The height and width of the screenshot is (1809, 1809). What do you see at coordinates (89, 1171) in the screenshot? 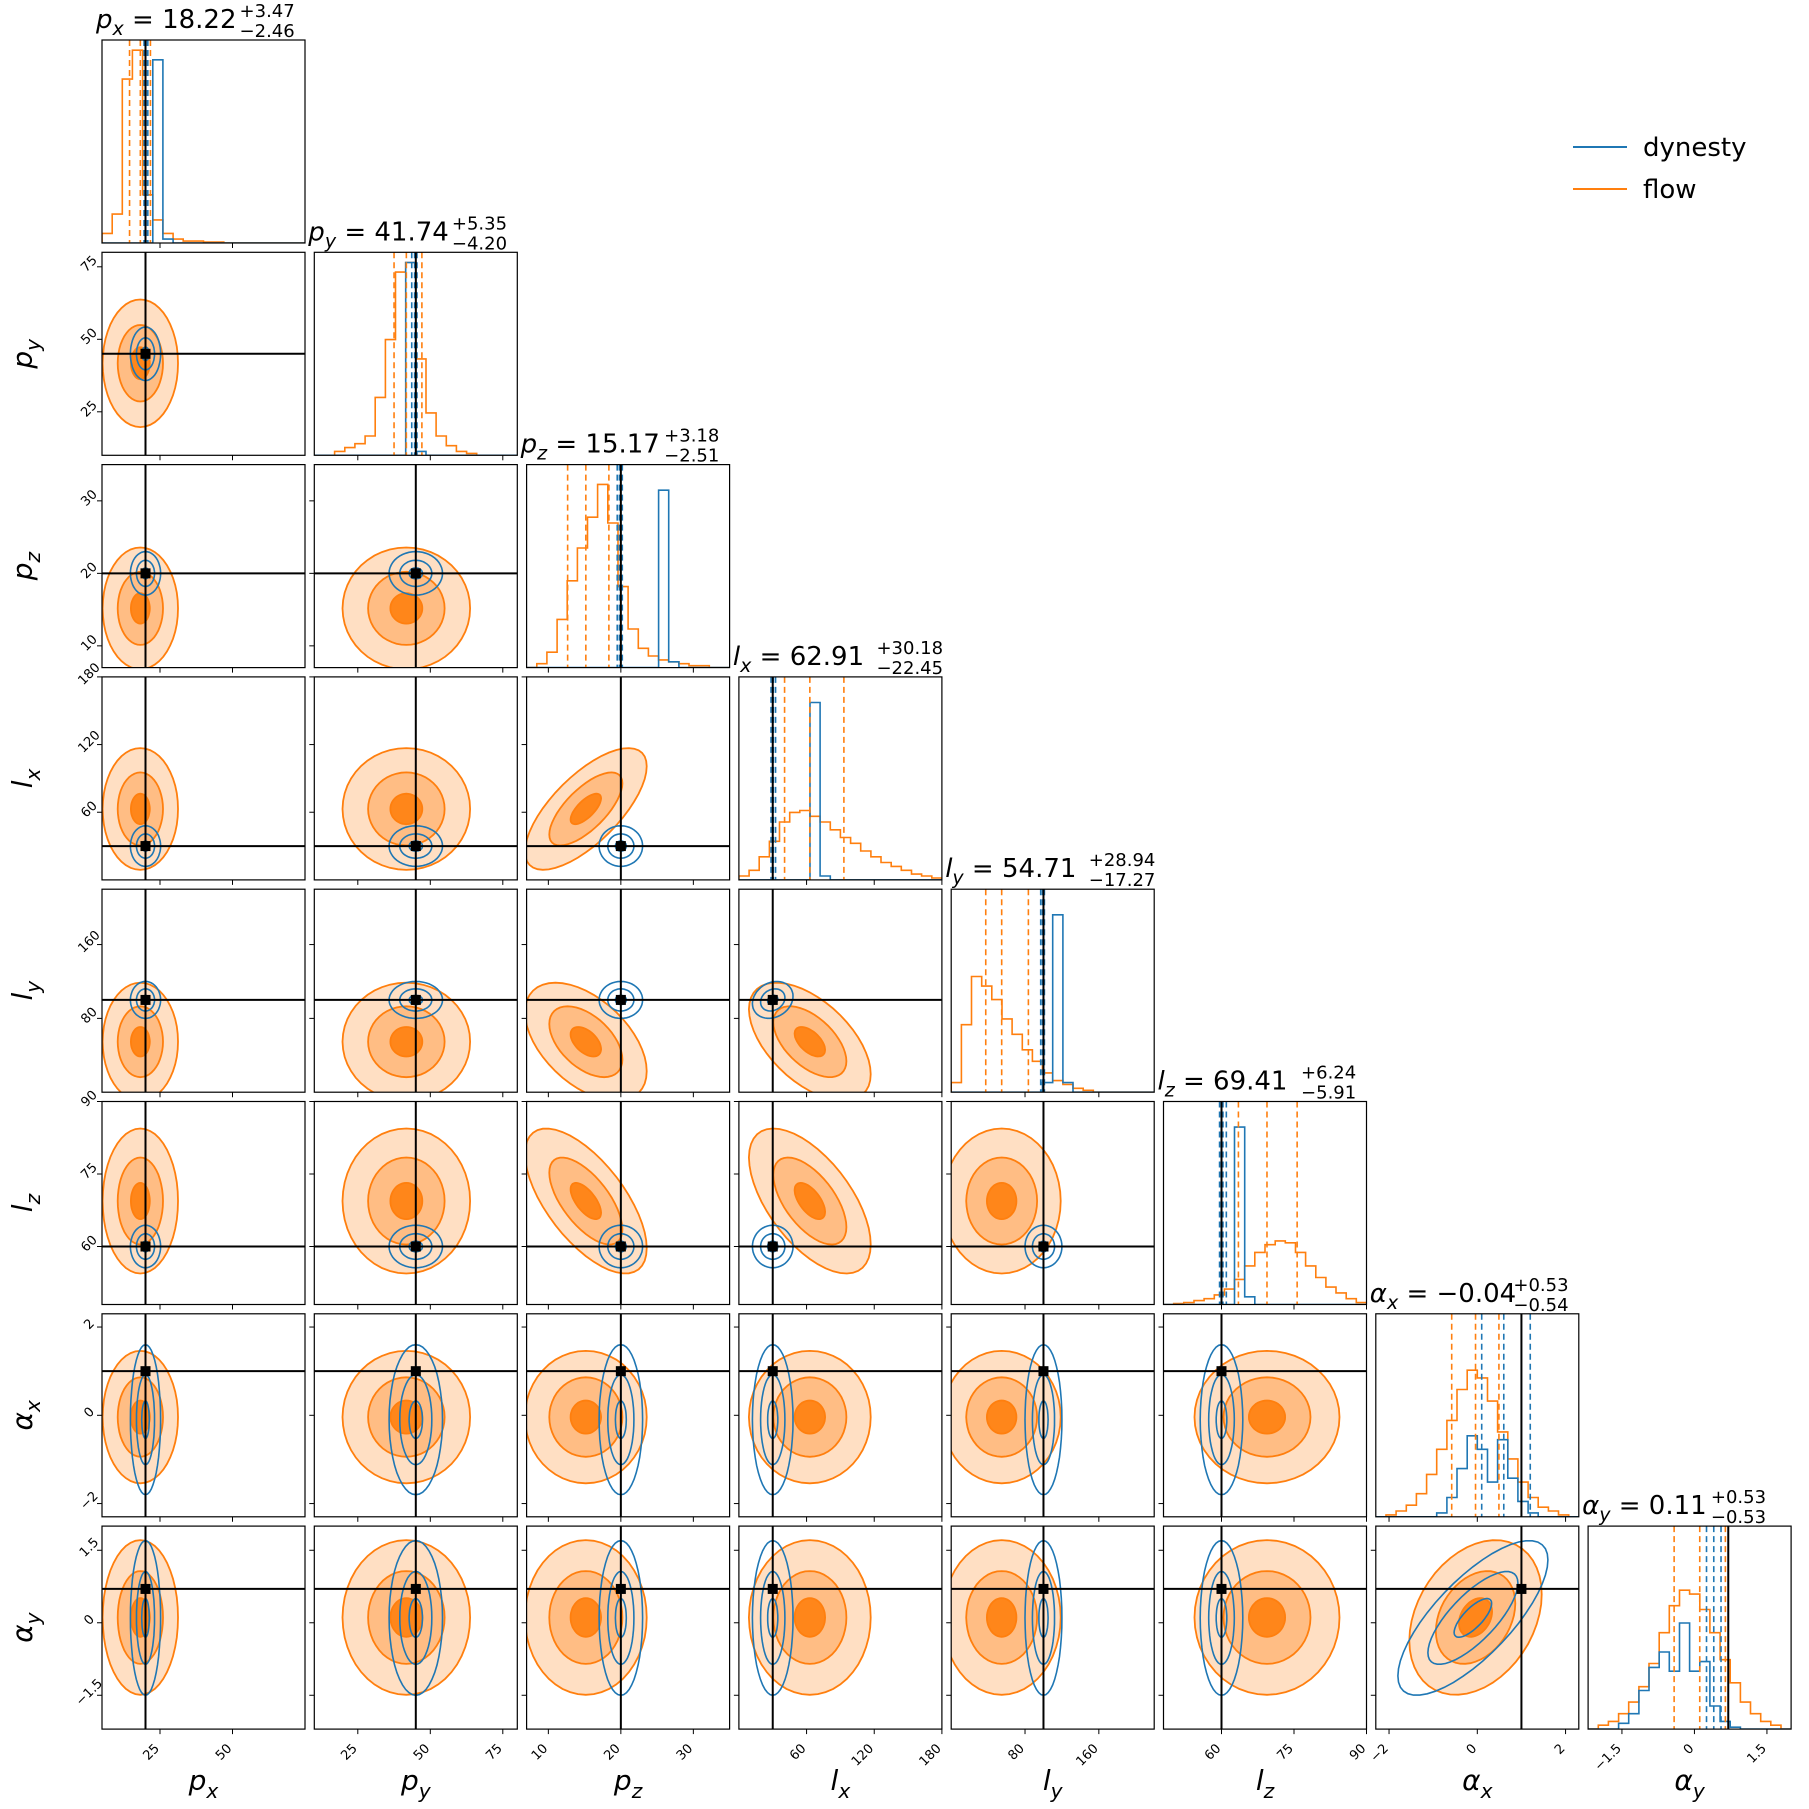
I see `ytick-label-lz-1: 75` at bounding box center [89, 1171].